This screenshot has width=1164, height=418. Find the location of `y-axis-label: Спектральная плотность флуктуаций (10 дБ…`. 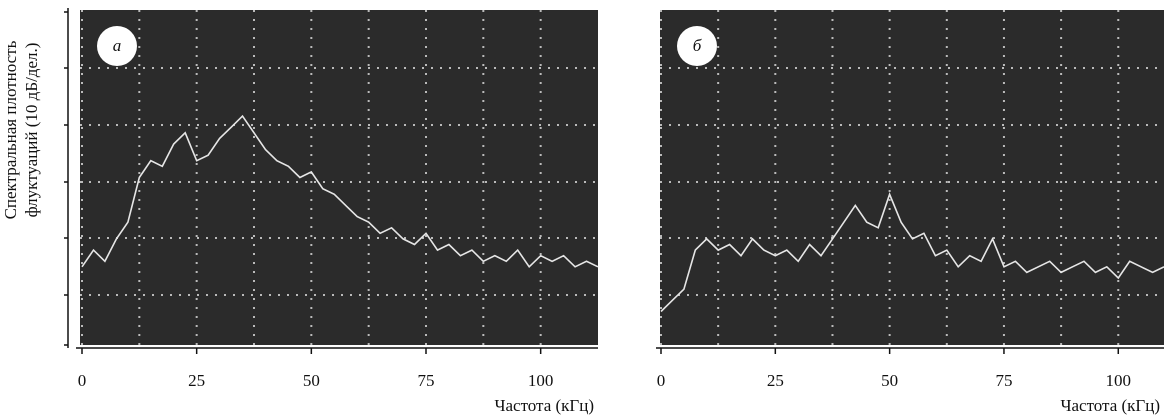

y-axis-label: Спектральная плотность флуктуаций (10 дБ… is located at coordinates (21, 130).